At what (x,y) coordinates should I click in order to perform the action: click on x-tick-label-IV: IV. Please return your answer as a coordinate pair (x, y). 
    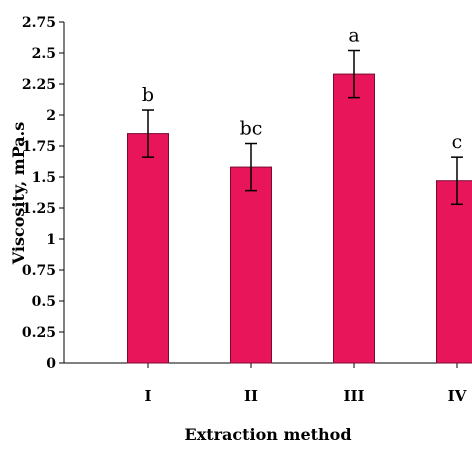
    Looking at the image, I should click on (457, 396).